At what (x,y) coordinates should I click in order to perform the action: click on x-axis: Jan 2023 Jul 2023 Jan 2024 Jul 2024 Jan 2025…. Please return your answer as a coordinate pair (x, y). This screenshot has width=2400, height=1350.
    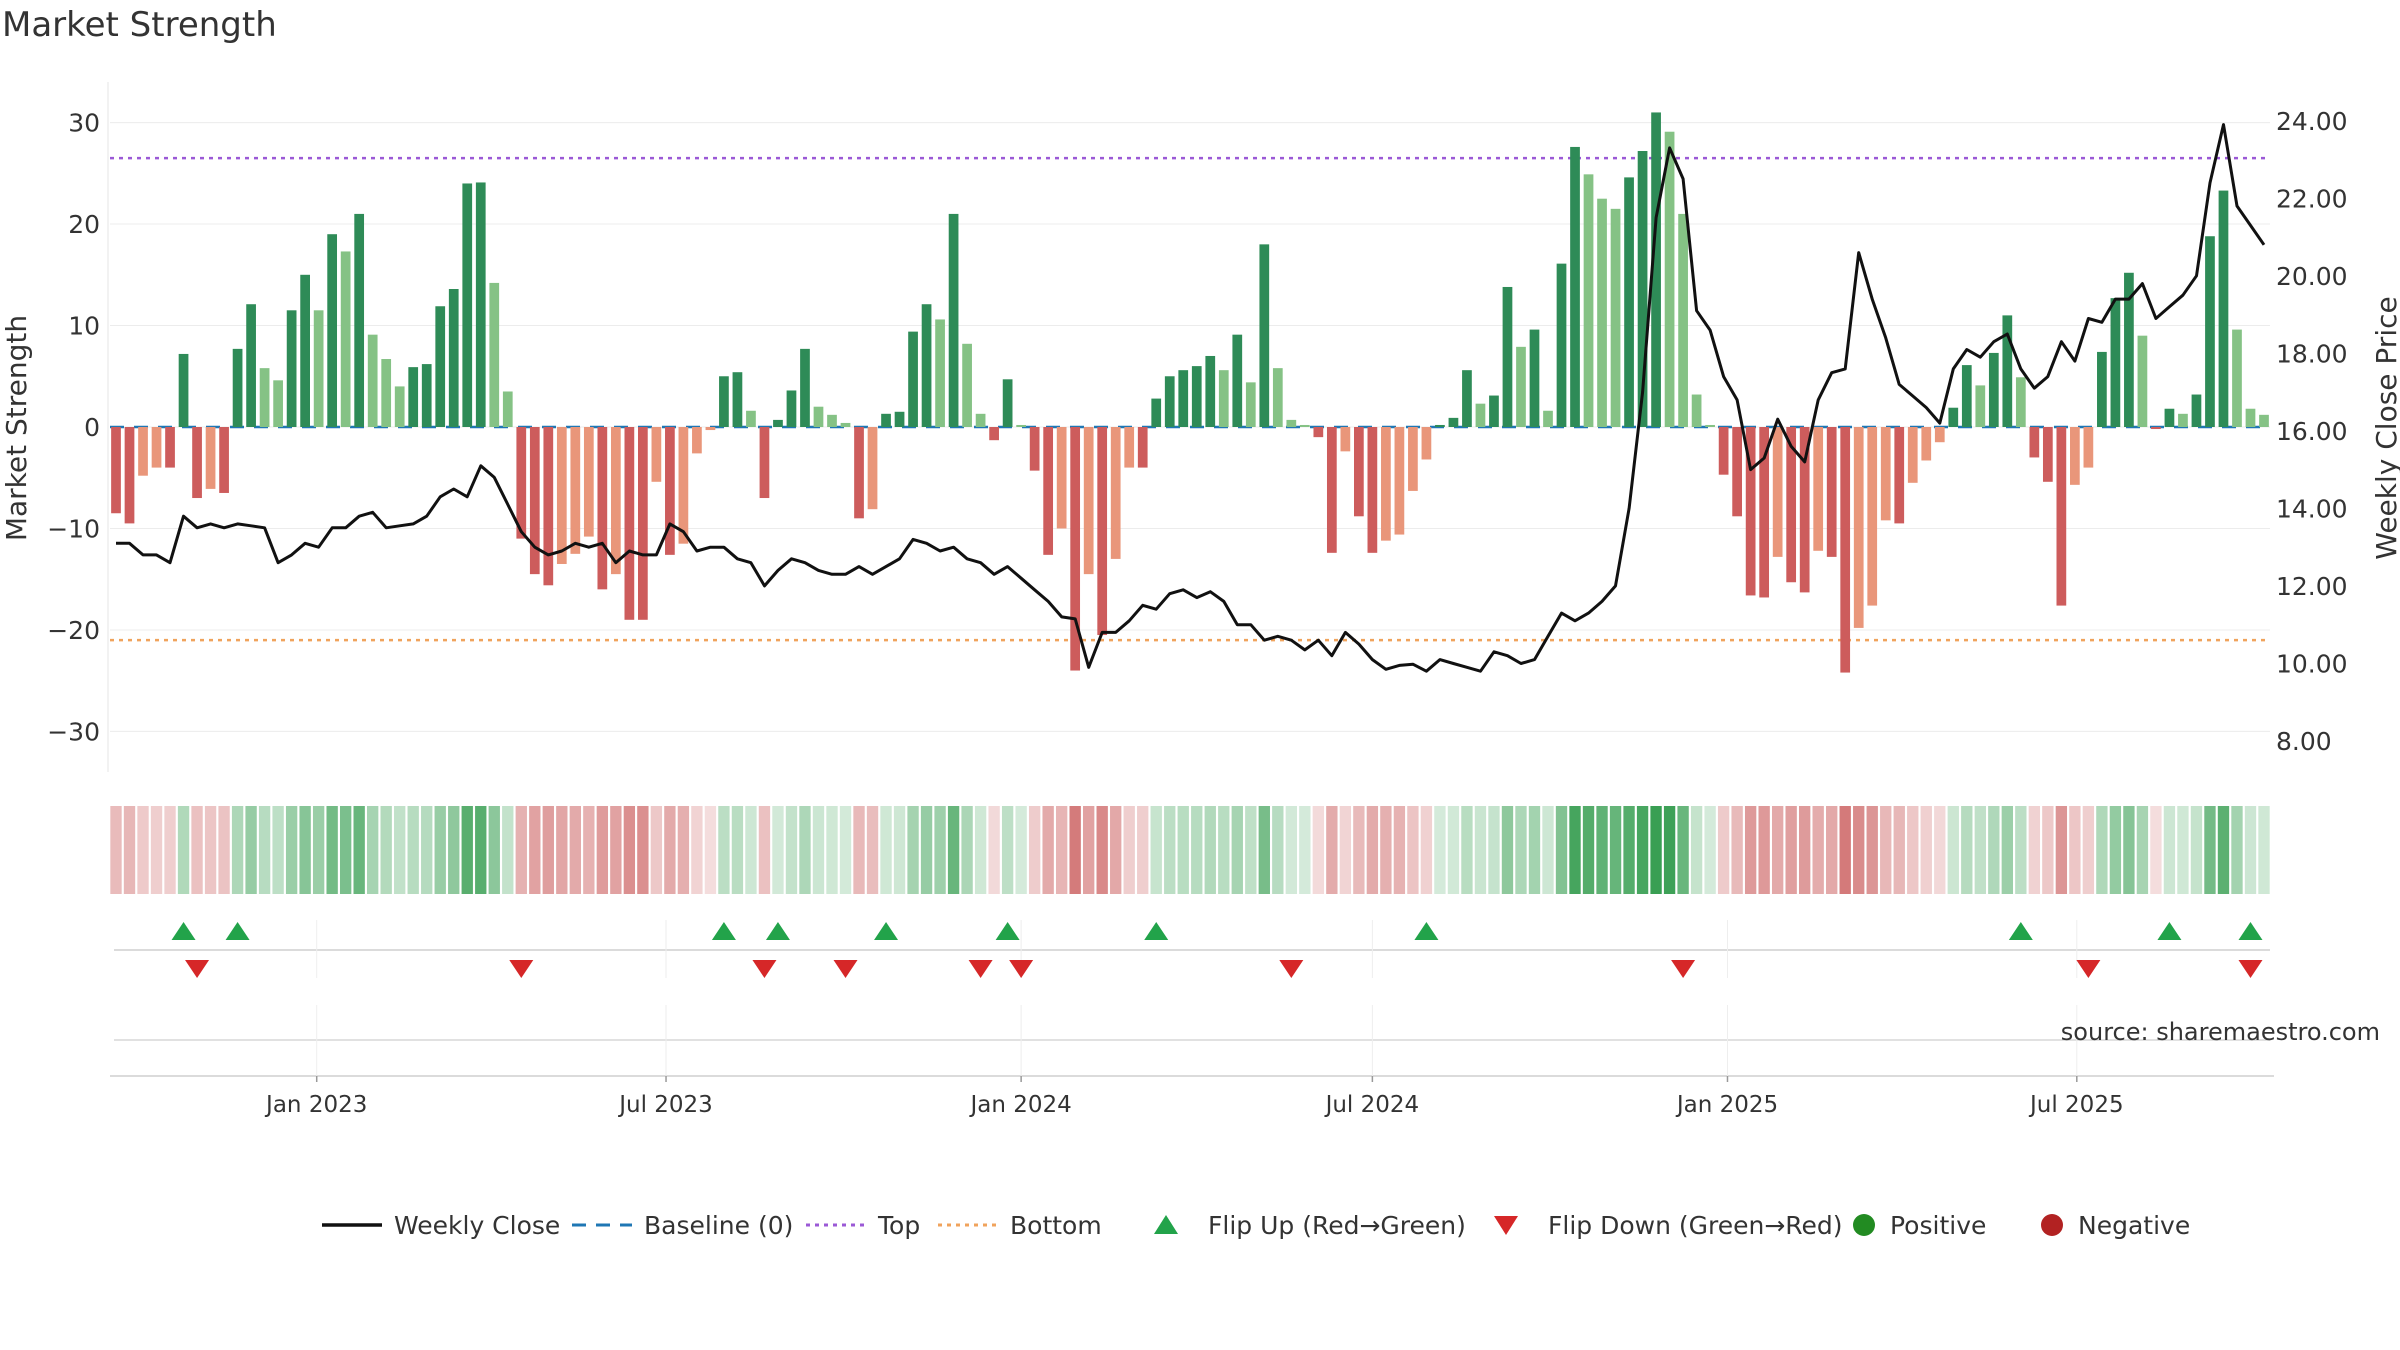
    Looking at the image, I should click on (1192, 1061).